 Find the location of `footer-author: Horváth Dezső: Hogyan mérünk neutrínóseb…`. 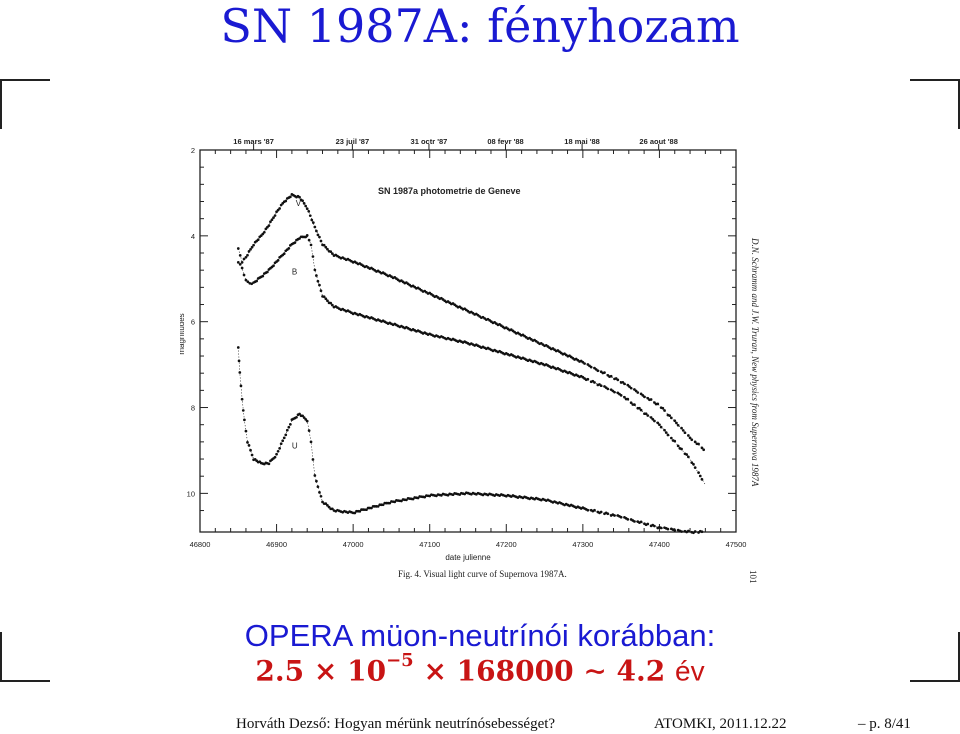

footer-author: Horváth Dezső: Hogyan mérünk neutrínóseb… is located at coordinates (396, 724).